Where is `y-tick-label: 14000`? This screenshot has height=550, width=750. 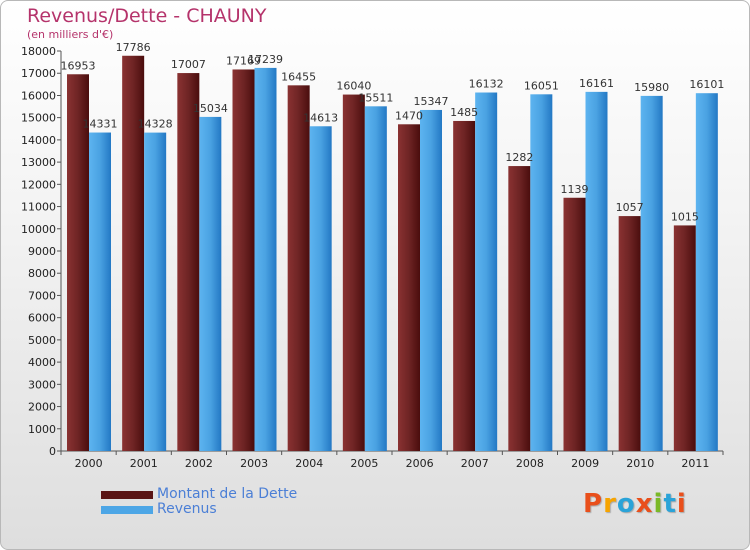 y-tick-label: 14000 is located at coordinates (38, 140).